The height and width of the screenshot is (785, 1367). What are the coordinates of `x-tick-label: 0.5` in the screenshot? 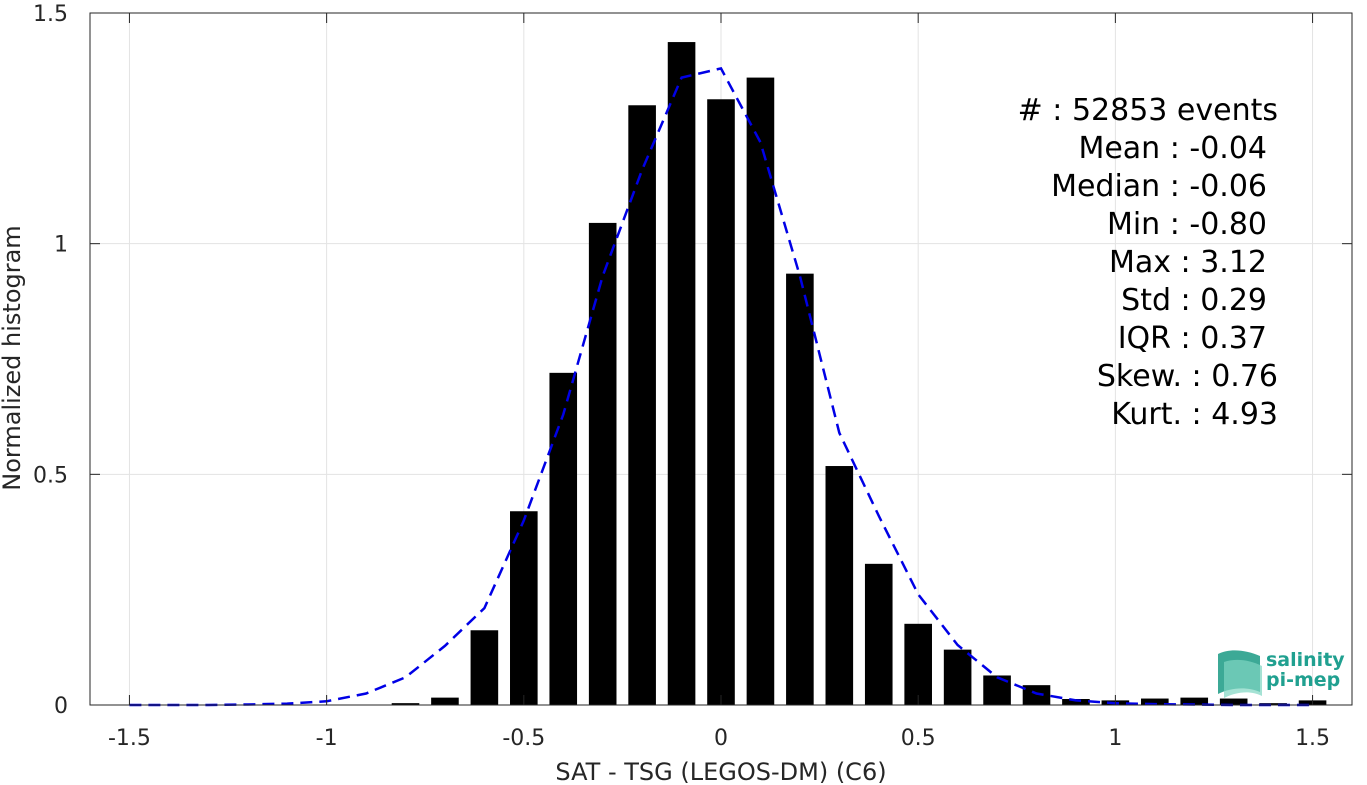 It's located at (918, 738).